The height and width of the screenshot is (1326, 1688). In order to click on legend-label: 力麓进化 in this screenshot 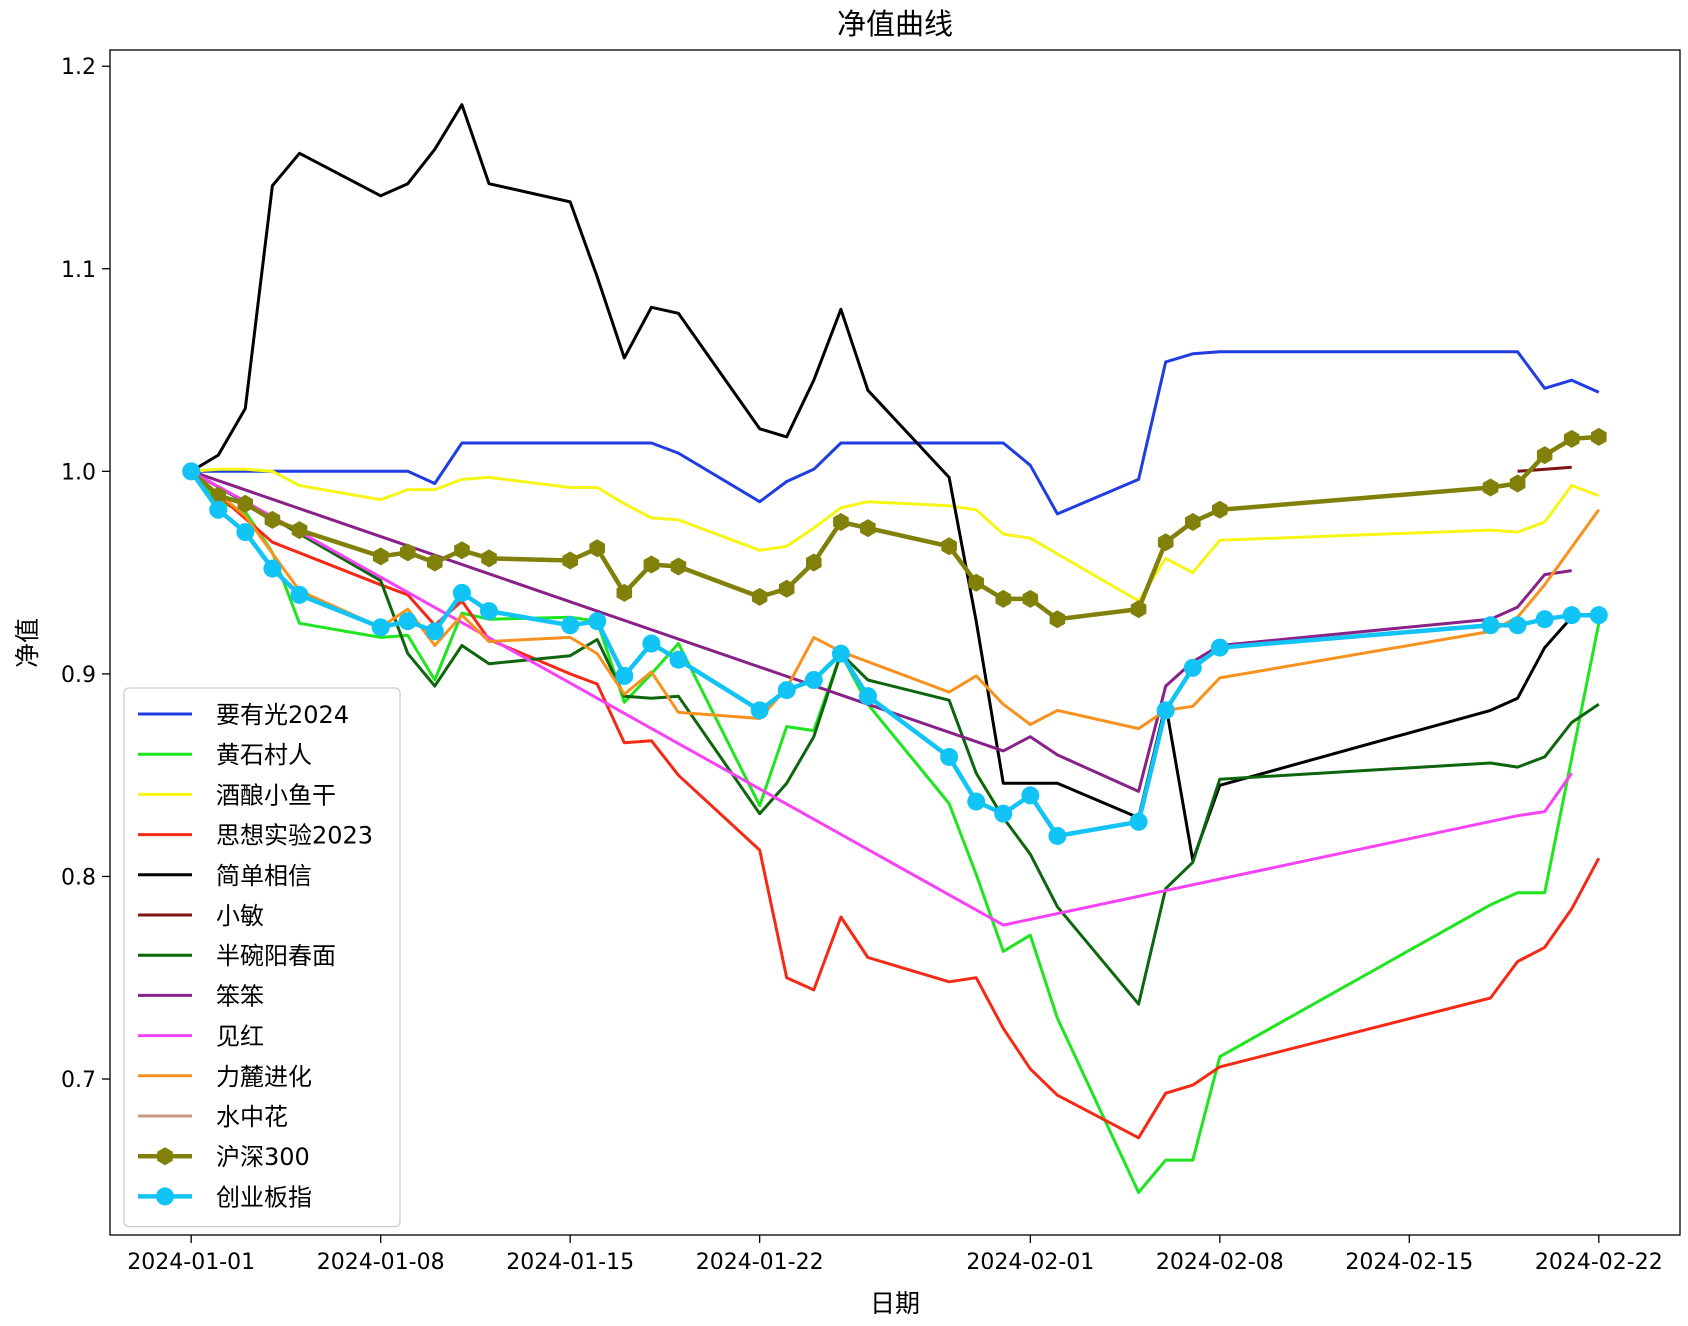, I will do `click(264, 1077)`.